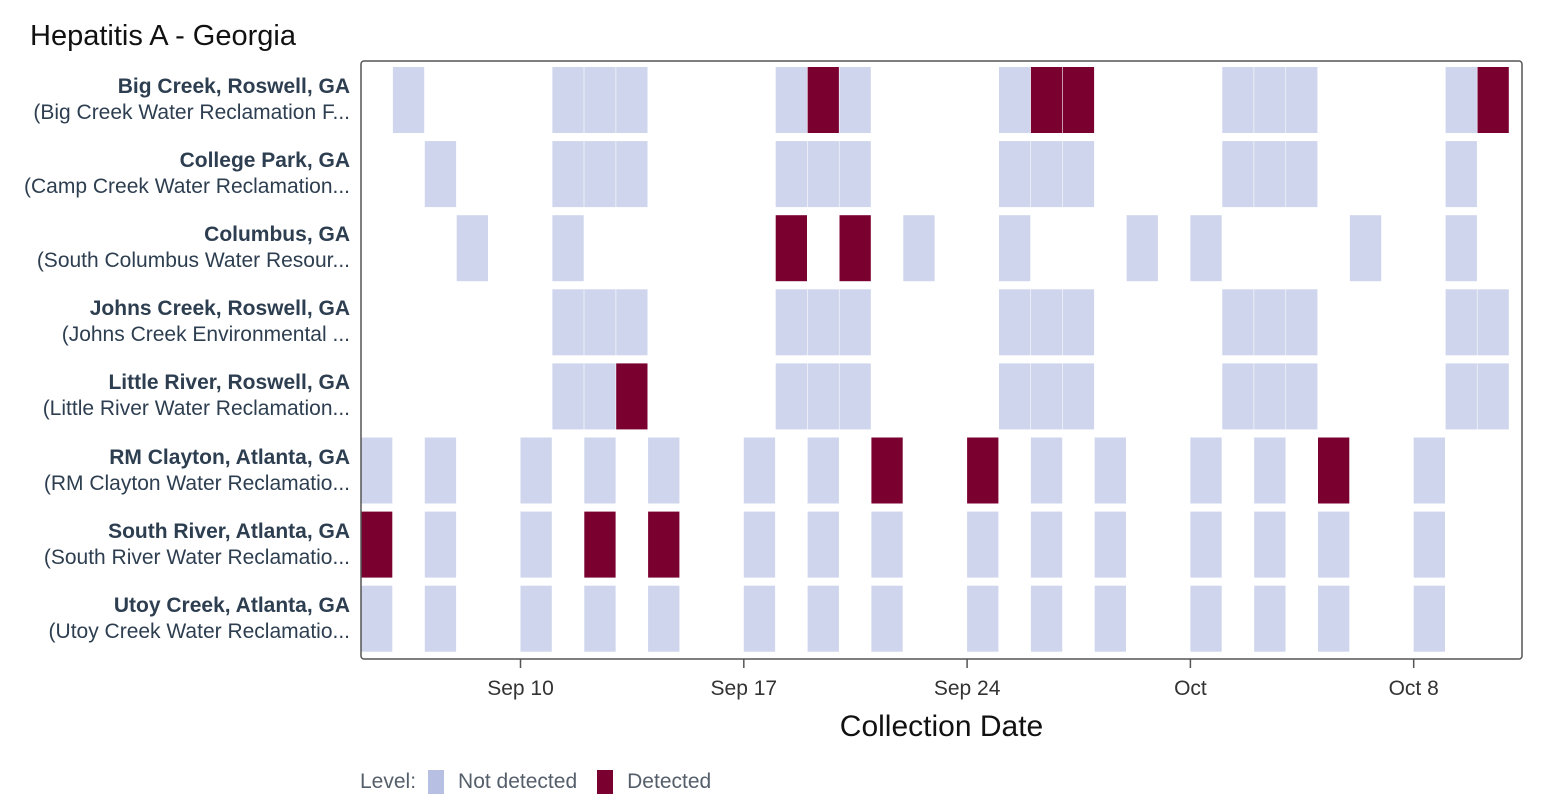 This screenshot has width=1562, height=808. I want to click on x-tick-label: Sep 10, so click(520, 688).